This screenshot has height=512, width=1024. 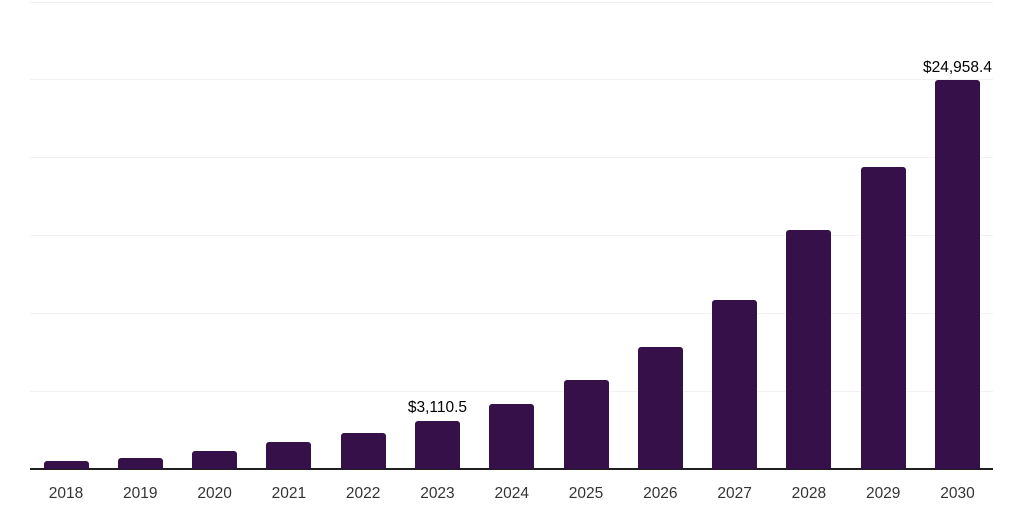 What do you see at coordinates (363, 450) in the screenshot?
I see `bar-2022` at bounding box center [363, 450].